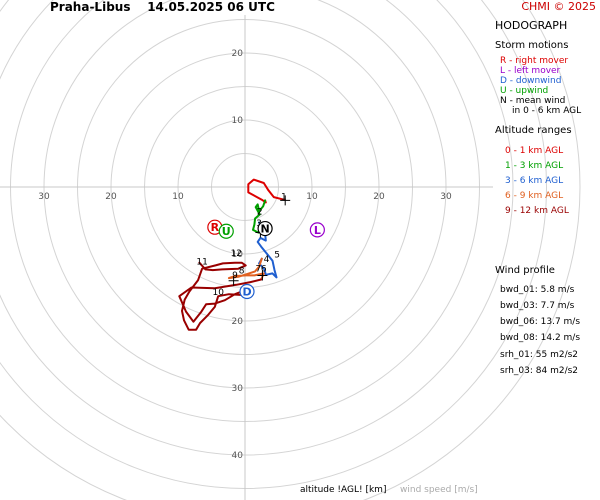 The width and height of the screenshot is (600, 500). What do you see at coordinates (540, 322) in the screenshot?
I see `bwd-06-value: bwd_06: 13.7 m/s` at bounding box center [540, 322].